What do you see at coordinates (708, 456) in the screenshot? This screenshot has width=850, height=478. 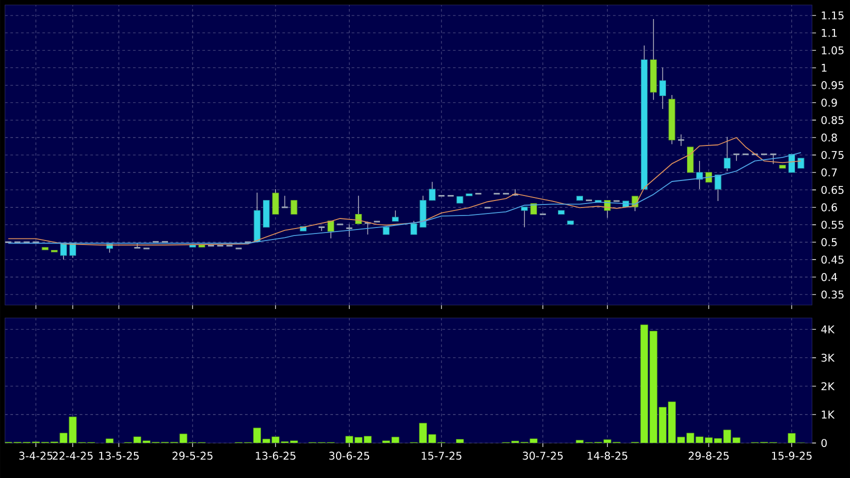 I see `x-tick-label: 29-8-25` at bounding box center [708, 456].